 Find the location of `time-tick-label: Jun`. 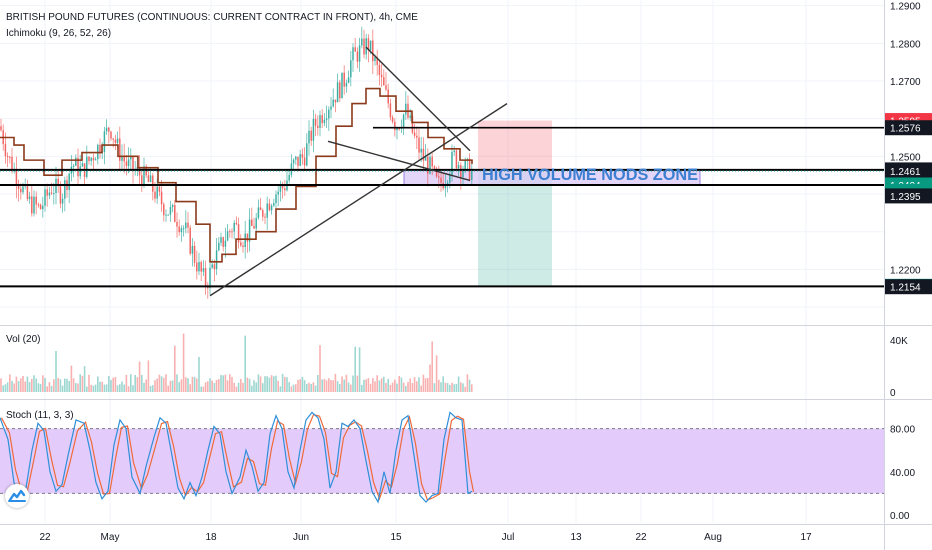

time-tick-label: Jun is located at coordinates (301, 537).